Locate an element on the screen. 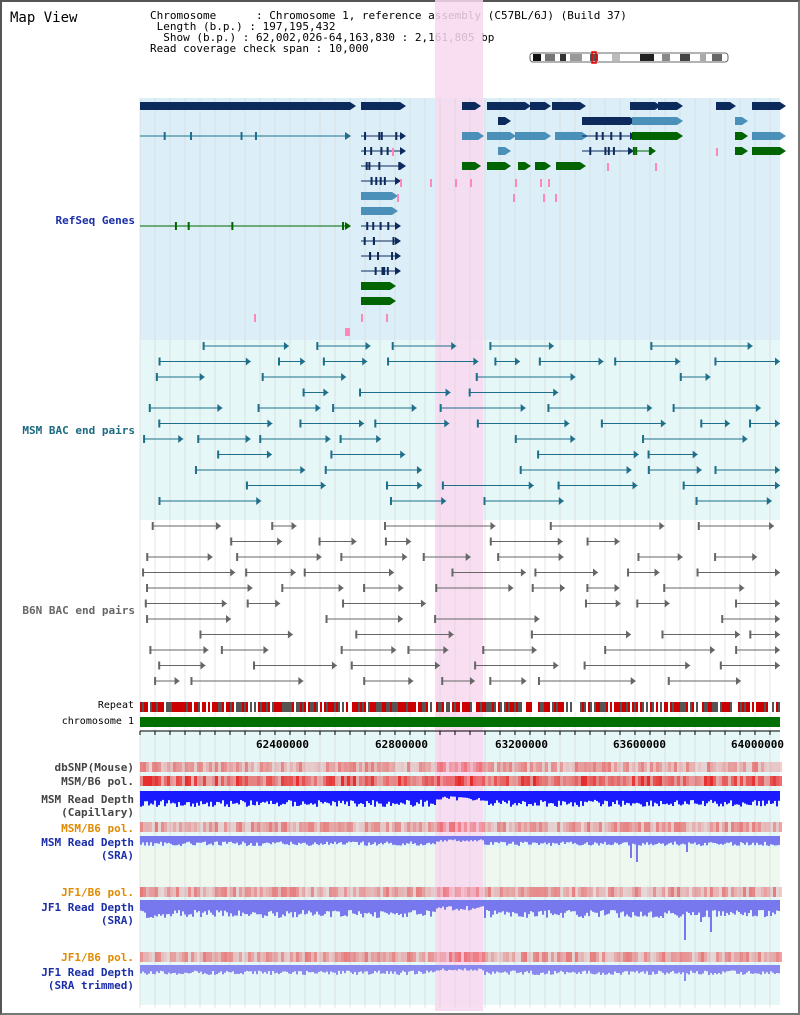  chromosome-band is located at coordinates (460, 722).